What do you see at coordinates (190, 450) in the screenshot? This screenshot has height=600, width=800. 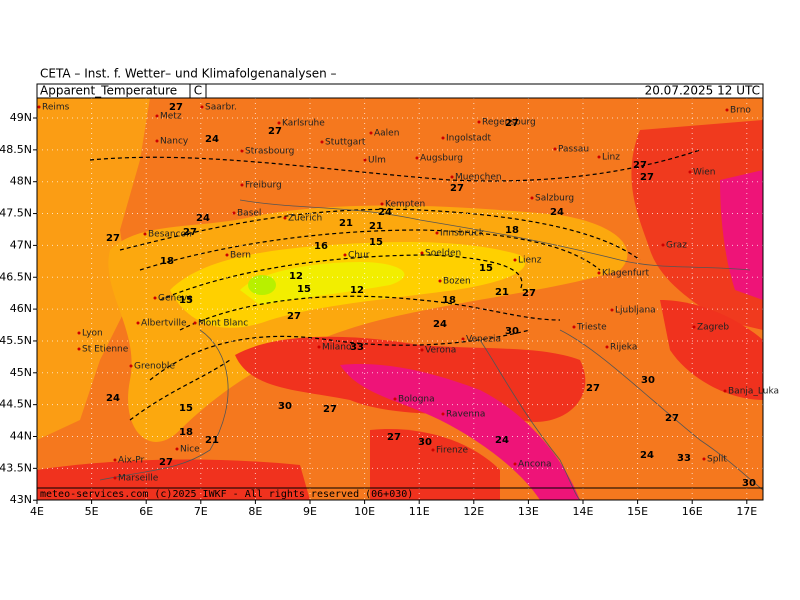 I see `city-label: Nice` at bounding box center [190, 450].